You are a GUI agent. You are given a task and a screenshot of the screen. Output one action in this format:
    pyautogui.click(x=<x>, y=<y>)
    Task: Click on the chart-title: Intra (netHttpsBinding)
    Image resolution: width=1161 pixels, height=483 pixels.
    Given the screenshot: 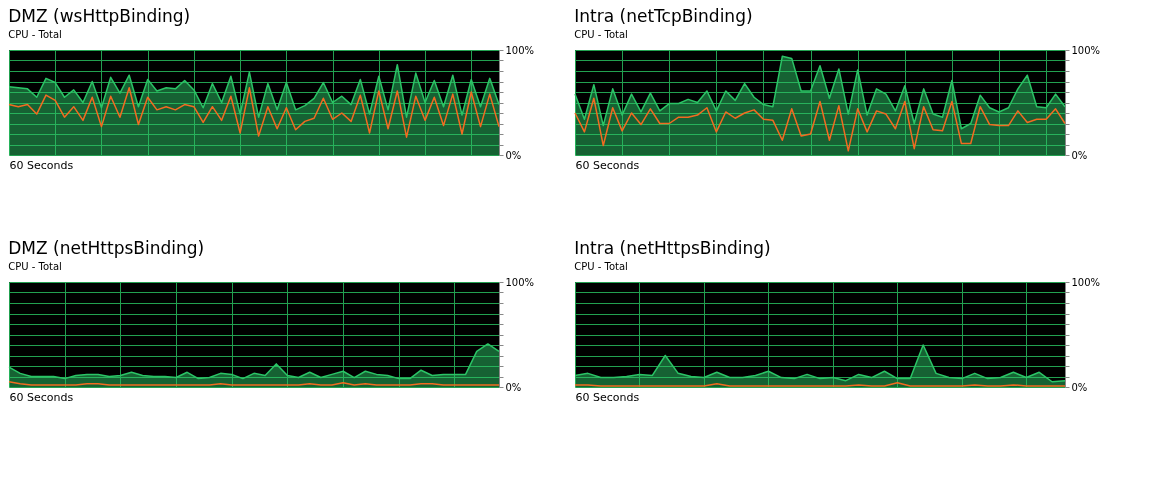 What is the action you would take?
    pyautogui.click(x=672, y=248)
    